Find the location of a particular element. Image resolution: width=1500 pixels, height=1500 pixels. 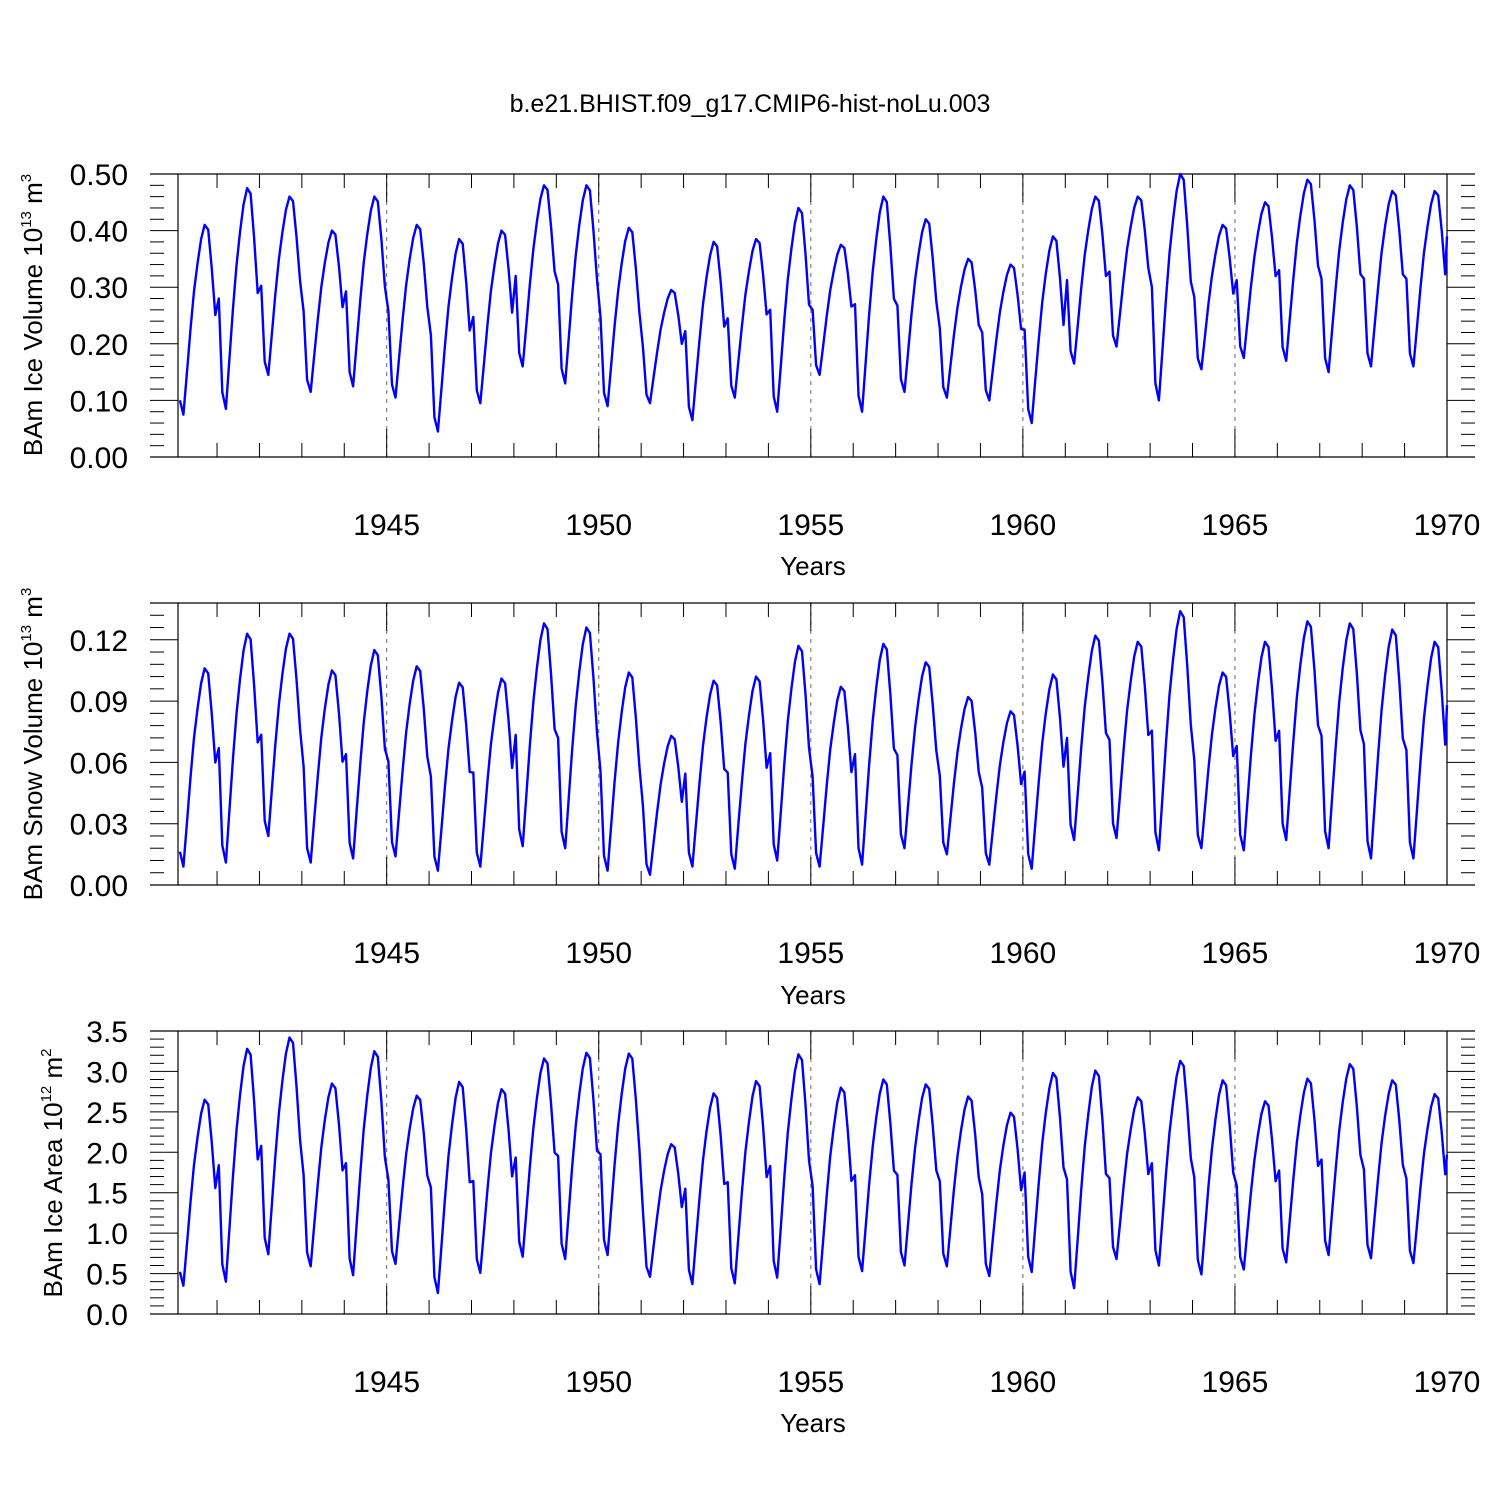

series-line-ice-volume is located at coordinates (813, 302).